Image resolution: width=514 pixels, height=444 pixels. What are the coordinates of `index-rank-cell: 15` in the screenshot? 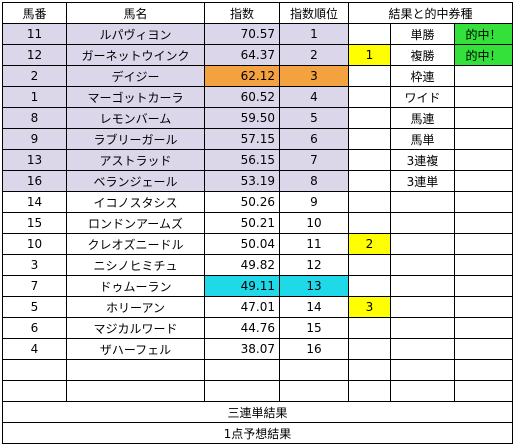 It's located at (314, 328).